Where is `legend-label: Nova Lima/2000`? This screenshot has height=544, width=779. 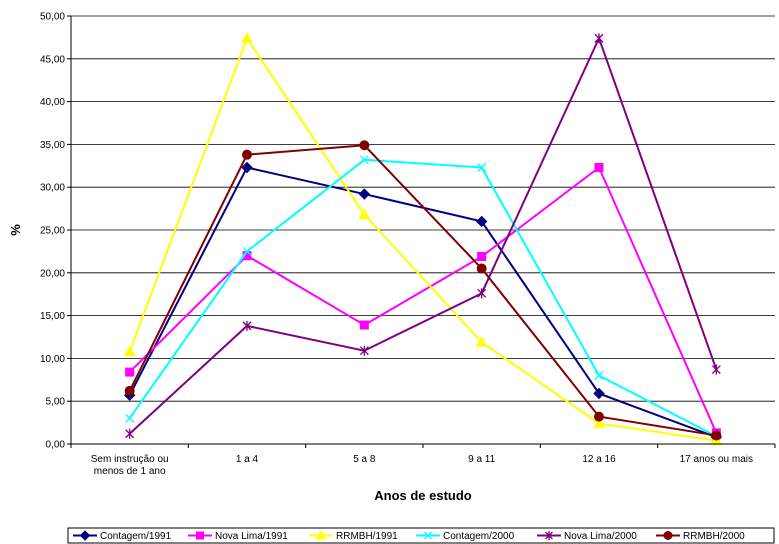 legend-label: Nova Lima/2000 is located at coordinates (600, 536).